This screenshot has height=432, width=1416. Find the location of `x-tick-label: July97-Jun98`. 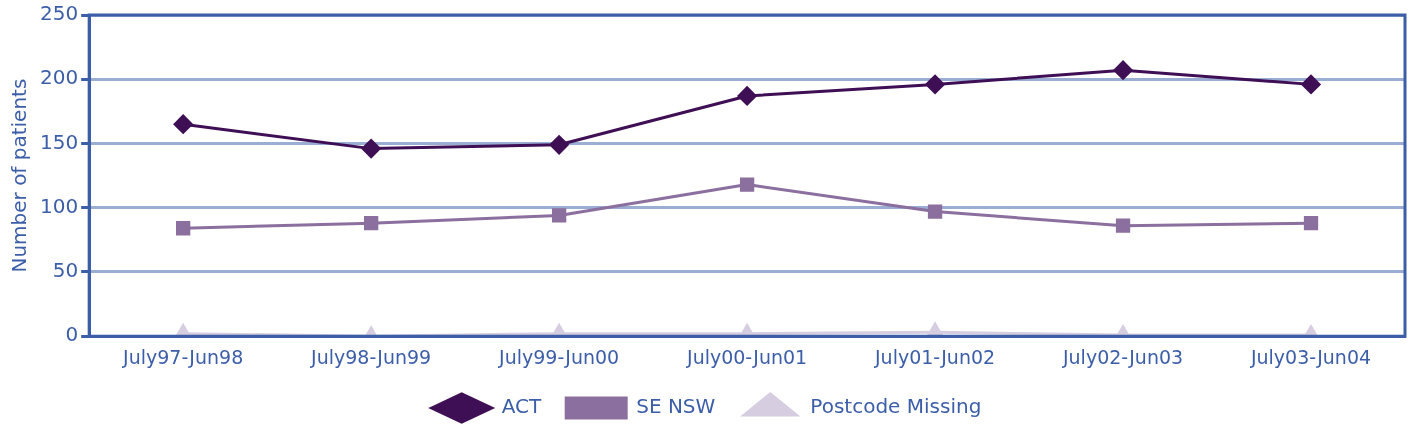

x-tick-label: July97-Jun98 is located at coordinates (183, 356).